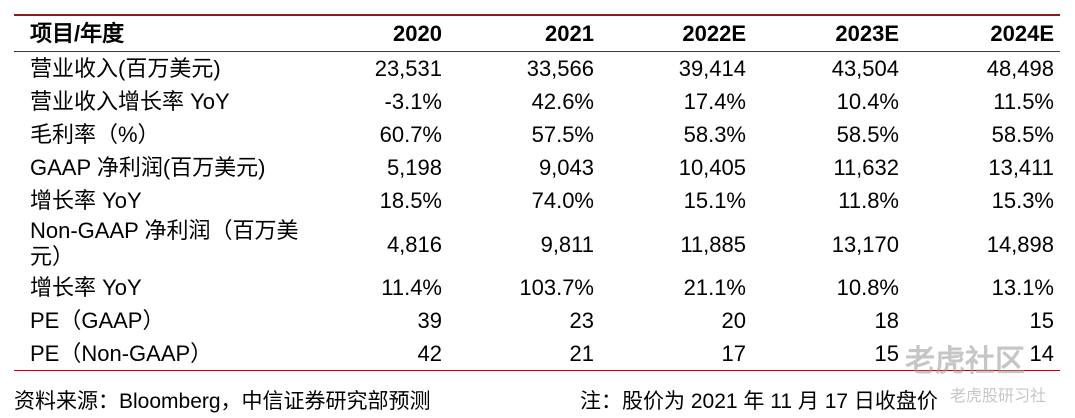 The height and width of the screenshot is (418, 1075). Describe the element at coordinates (759, 401) in the screenshot. I see `price-note: 注：股价为 2021 年 11 月 17 日收盘价` at that location.